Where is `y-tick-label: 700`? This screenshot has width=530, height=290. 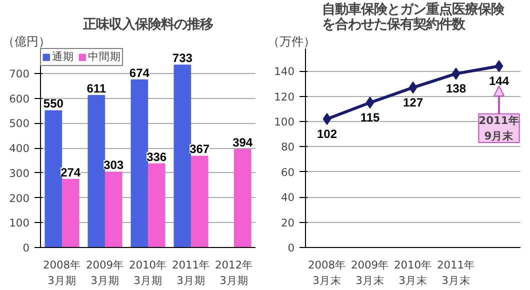 y-tick-label: 700 is located at coordinates (19, 73).